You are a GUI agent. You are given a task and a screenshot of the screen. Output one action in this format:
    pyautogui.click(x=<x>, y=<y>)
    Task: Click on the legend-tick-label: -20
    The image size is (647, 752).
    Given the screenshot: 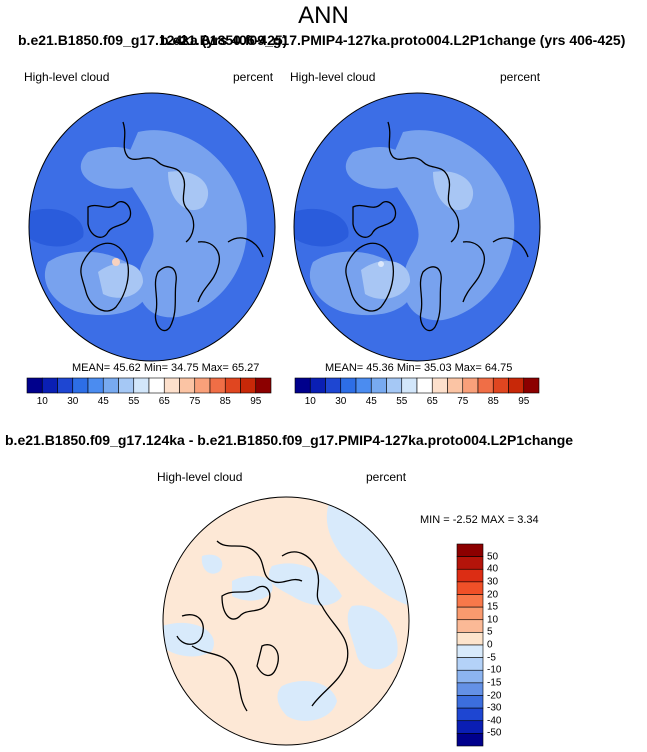 What is the action you would take?
    pyautogui.click(x=494, y=695)
    